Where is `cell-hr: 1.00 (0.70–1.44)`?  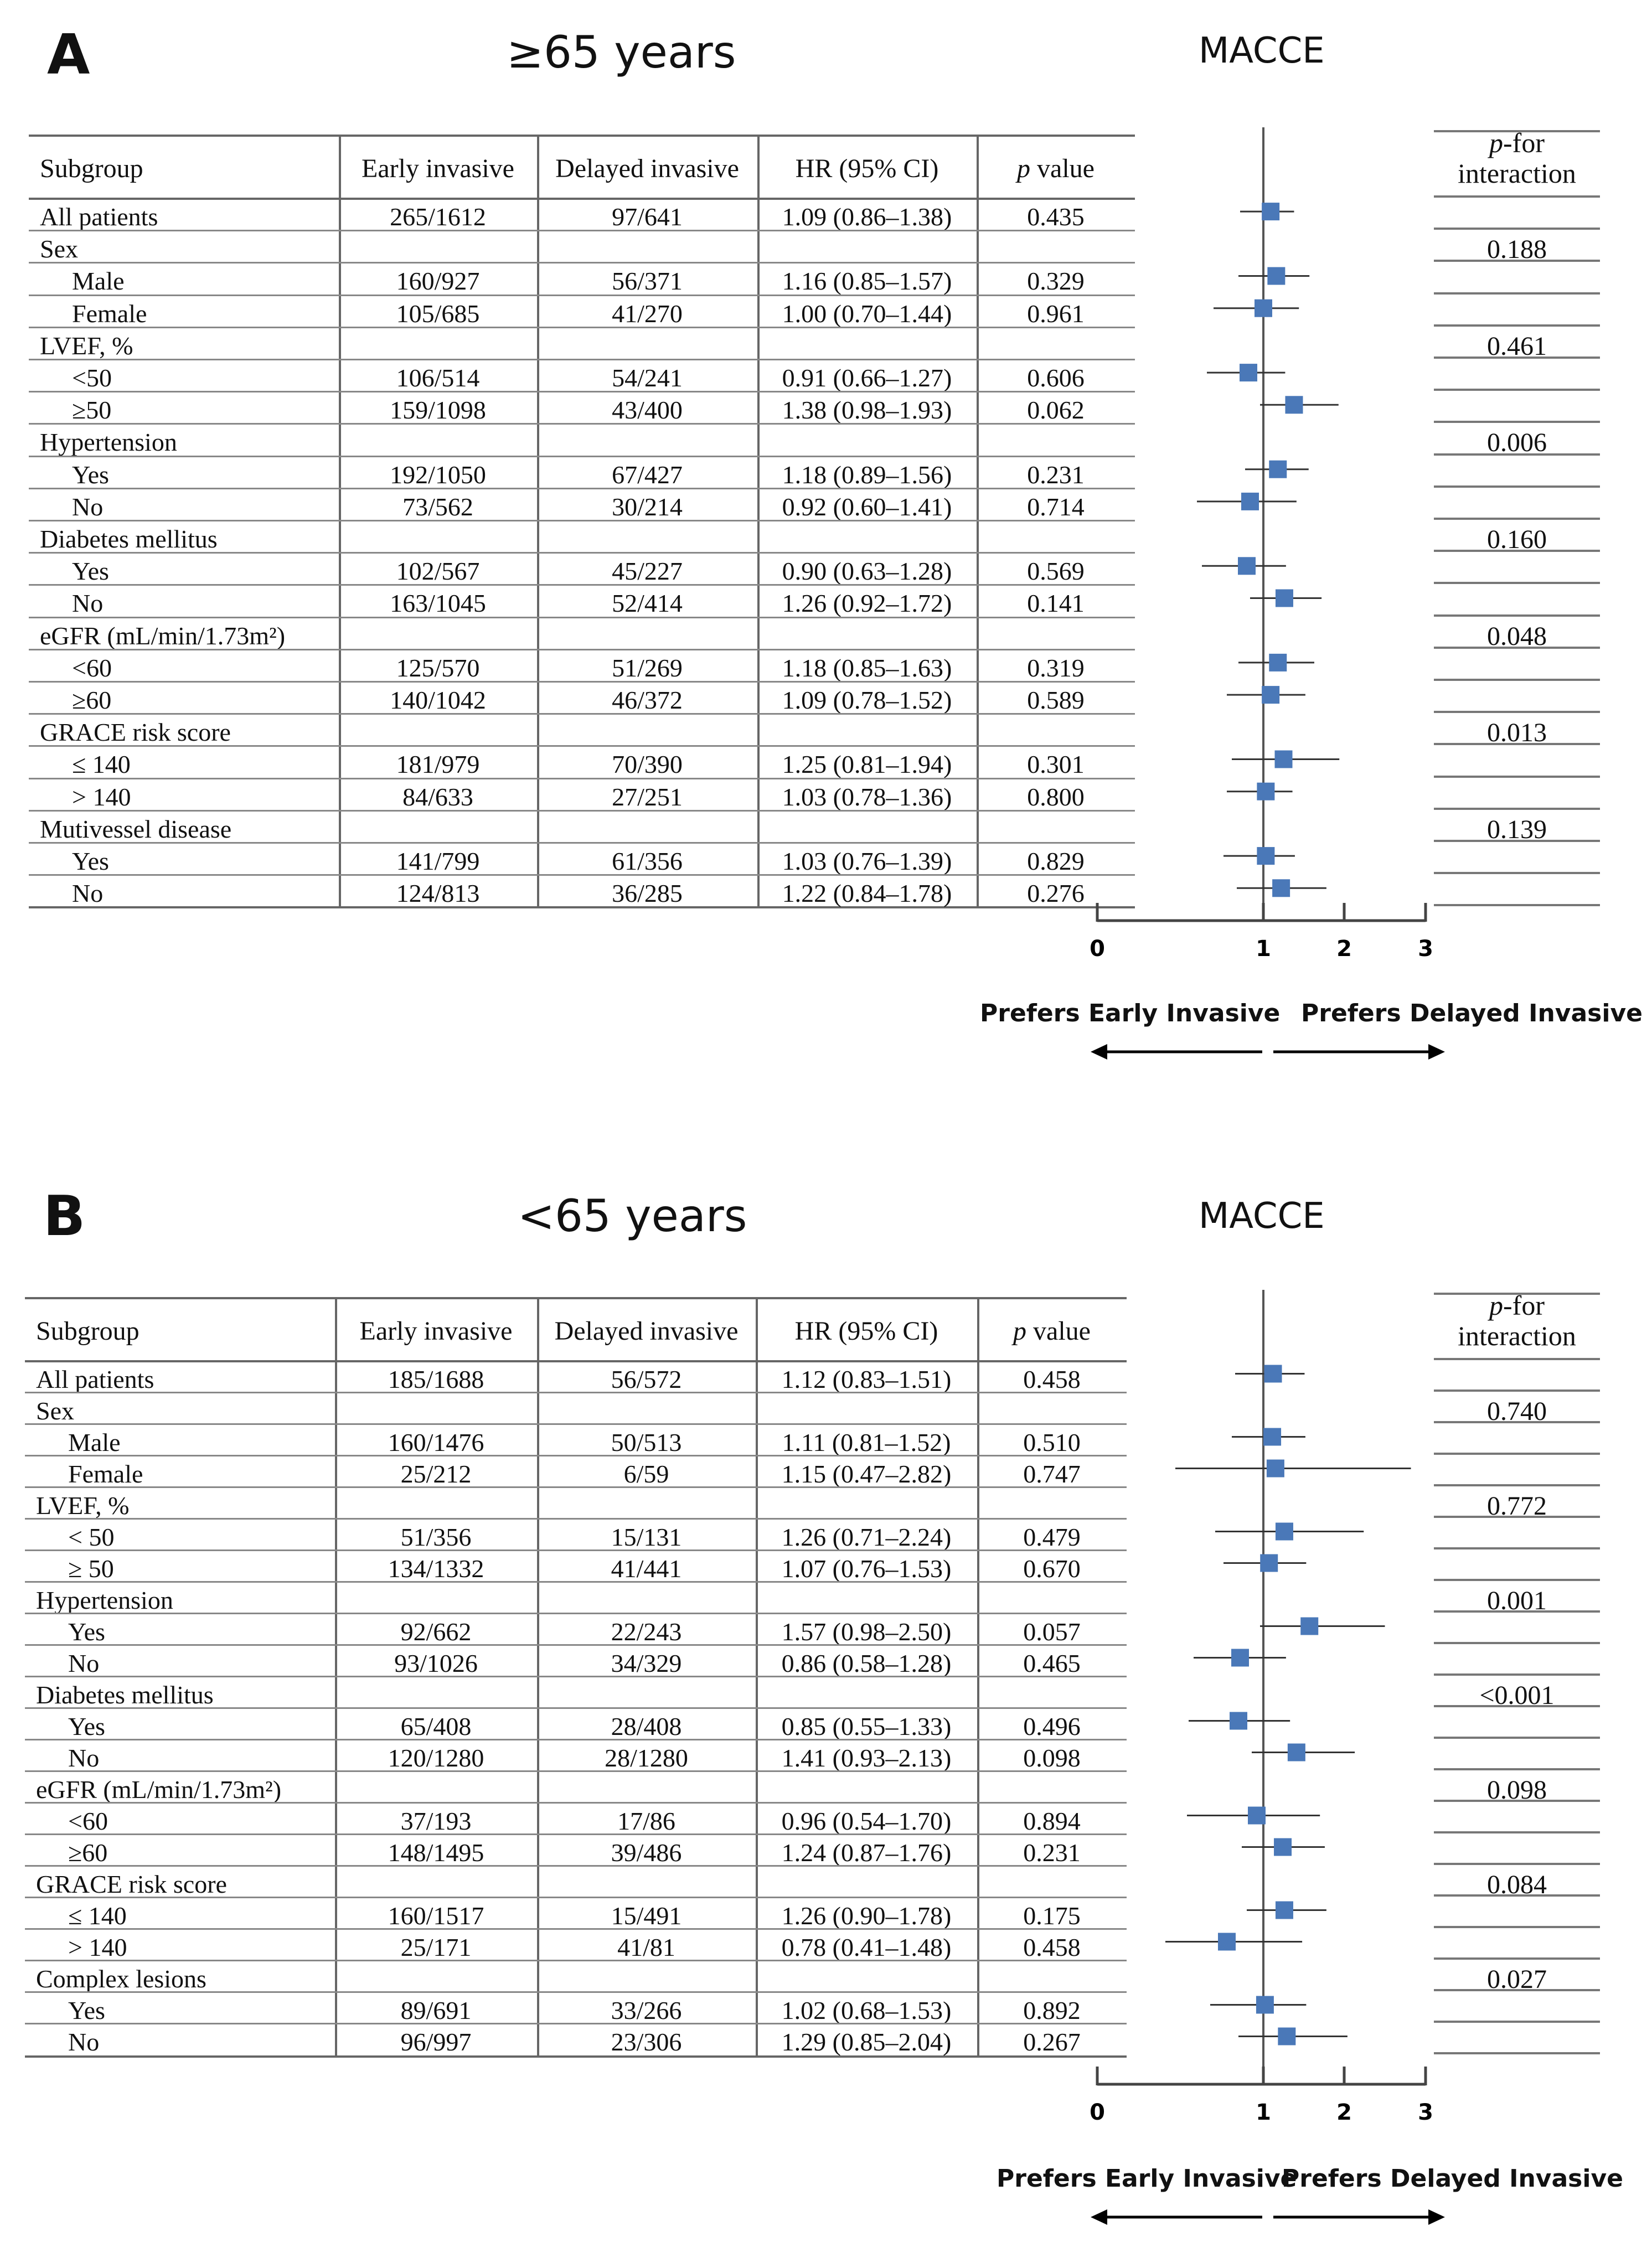
cell-hr: 1.00 (0.70–1.44) is located at coordinates (867, 313).